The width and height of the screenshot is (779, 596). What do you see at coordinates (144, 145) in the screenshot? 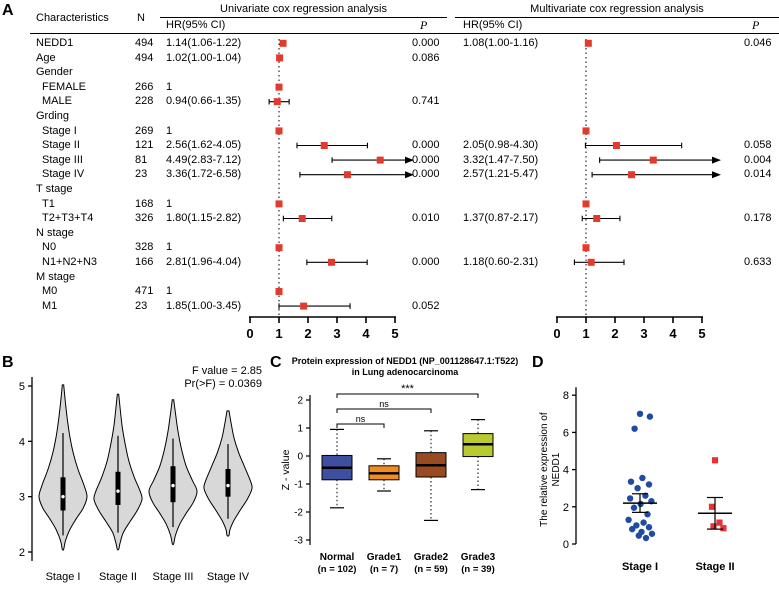
I see `row-n: 121` at bounding box center [144, 145].